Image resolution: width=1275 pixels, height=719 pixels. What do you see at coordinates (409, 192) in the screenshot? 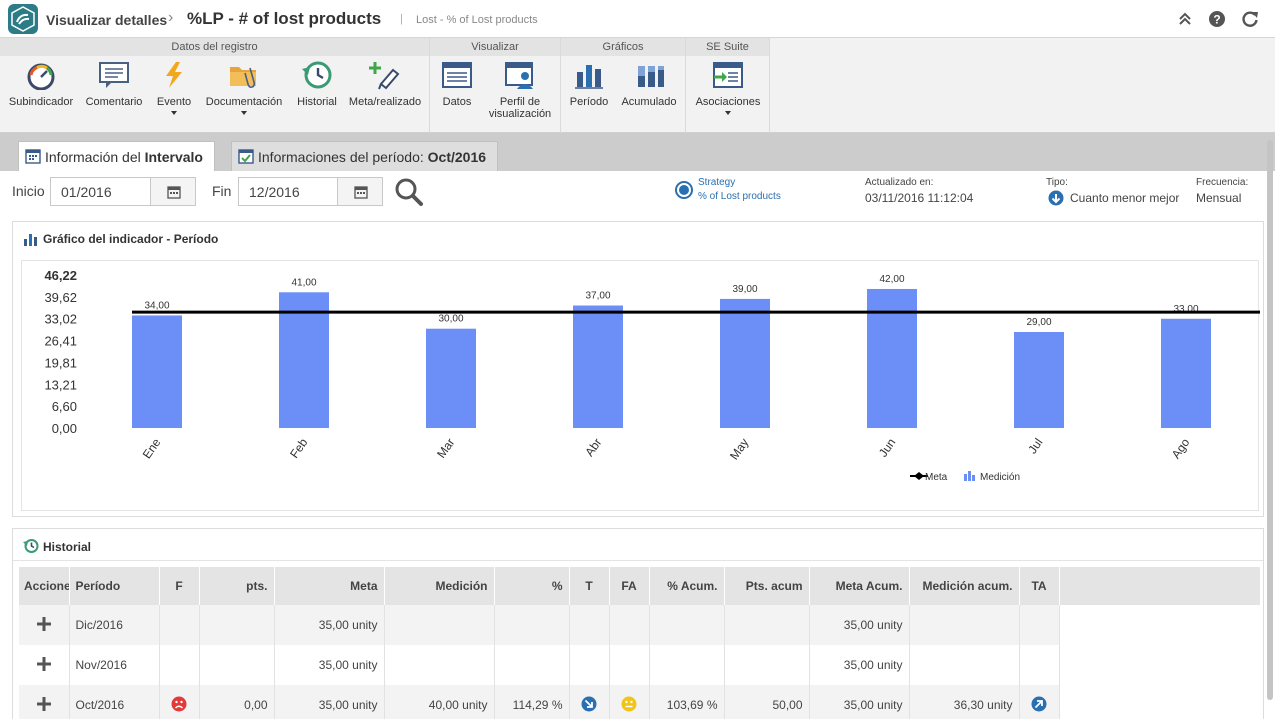
I see `search-icon` at bounding box center [409, 192].